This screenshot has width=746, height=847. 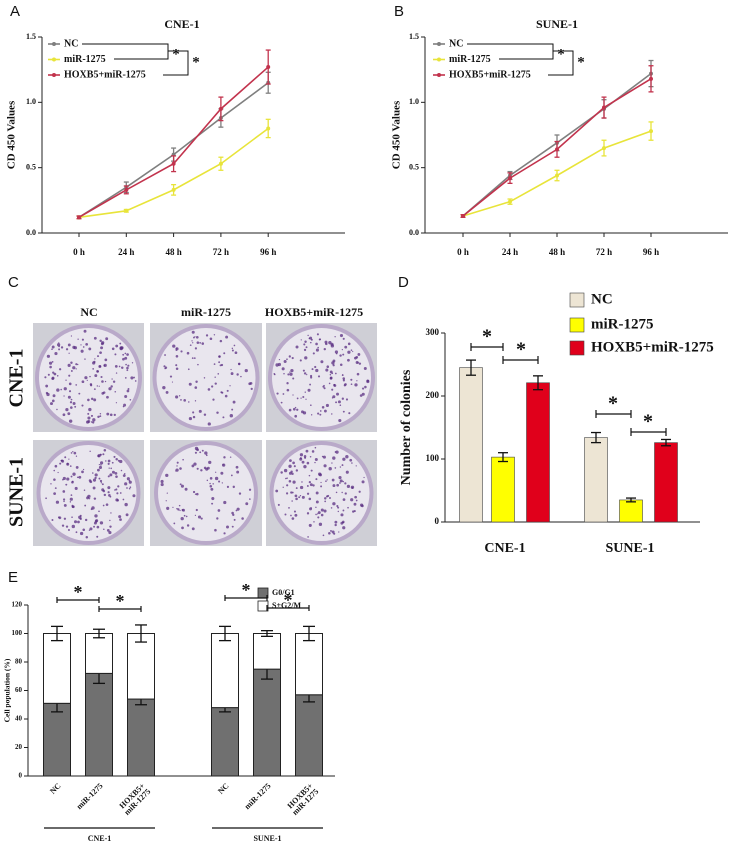 I want to click on bar, so click(x=538, y=452).